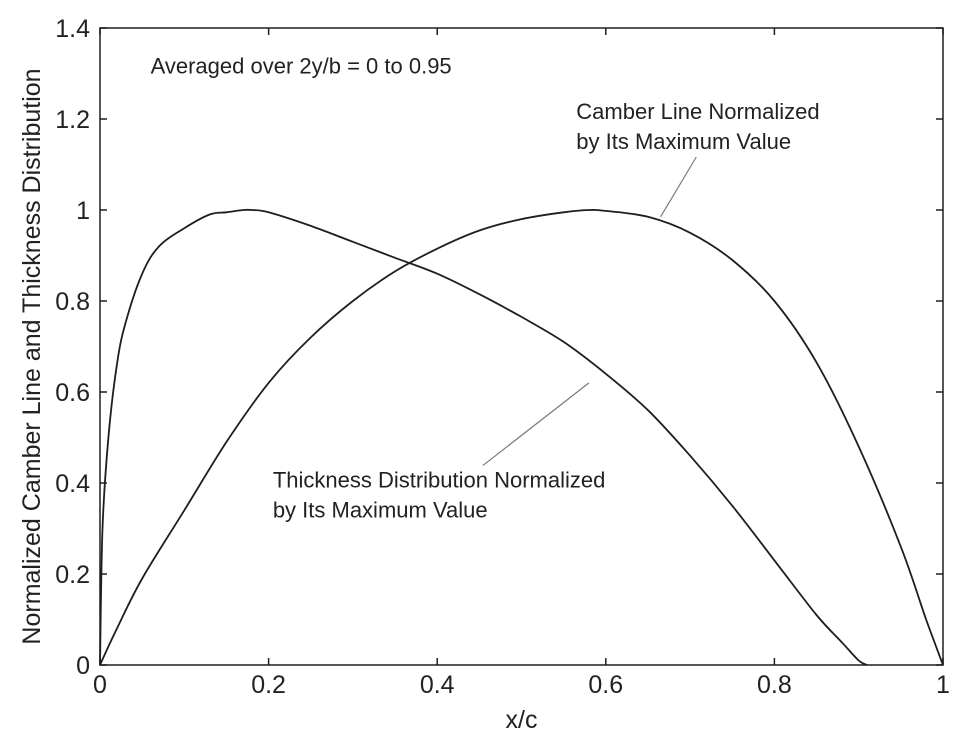 The width and height of the screenshot is (975, 733). What do you see at coordinates (72, 575) in the screenshot?
I see `y-tick-label: 0.2` at bounding box center [72, 575].